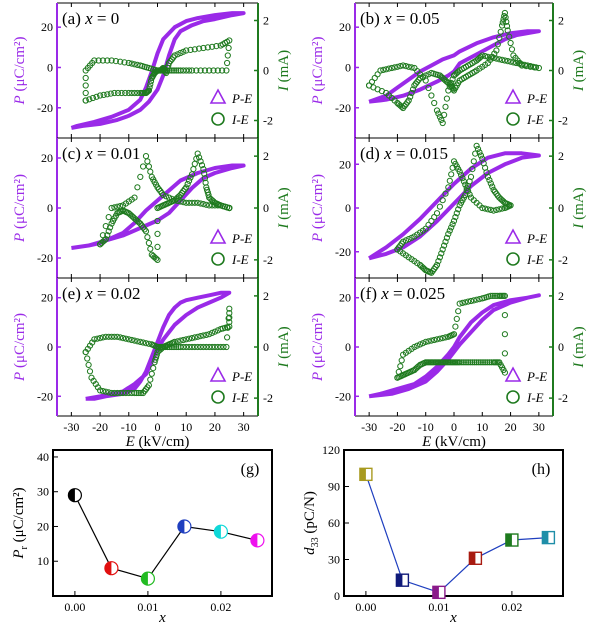 This screenshot has width=600, height=629. What do you see at coordinates (218, 119) in the screenshot?
I see `legend-circle-icon` at bounding box center [218, 119].